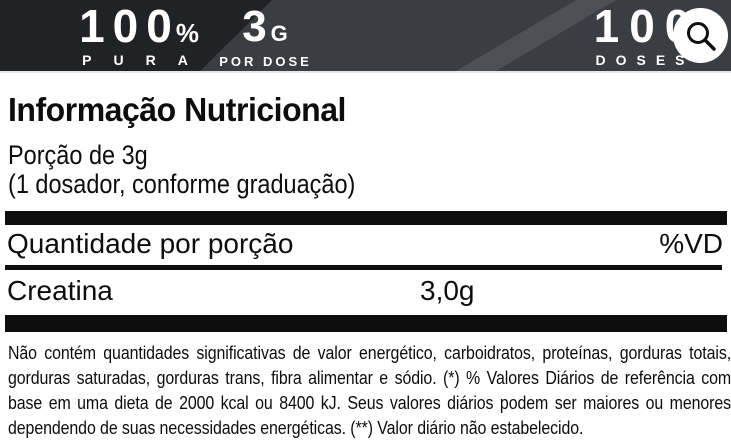 The width and height of the screenshot is (731, 440). Describe the element at coordinates (365, 291) in the screenshot. I see `table-row: Creatina 3,0g` at that location.